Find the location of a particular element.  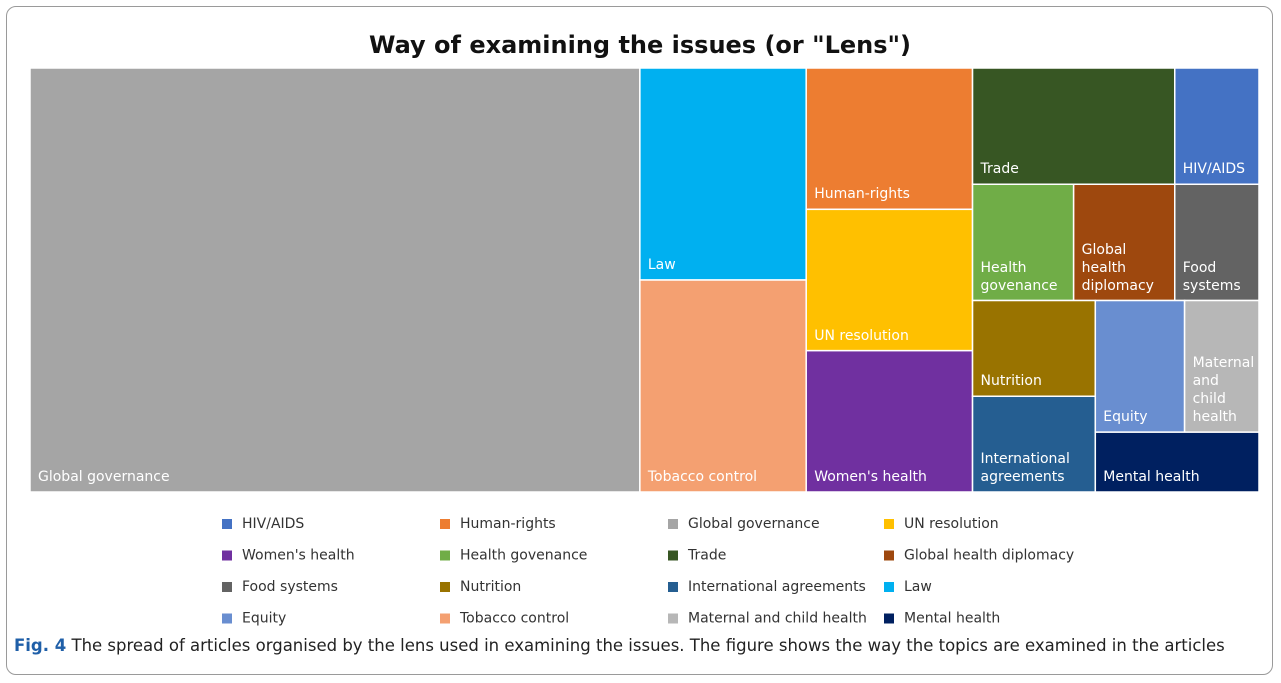

cell-label-box: International agreements is located at coordinates (1025, 467).